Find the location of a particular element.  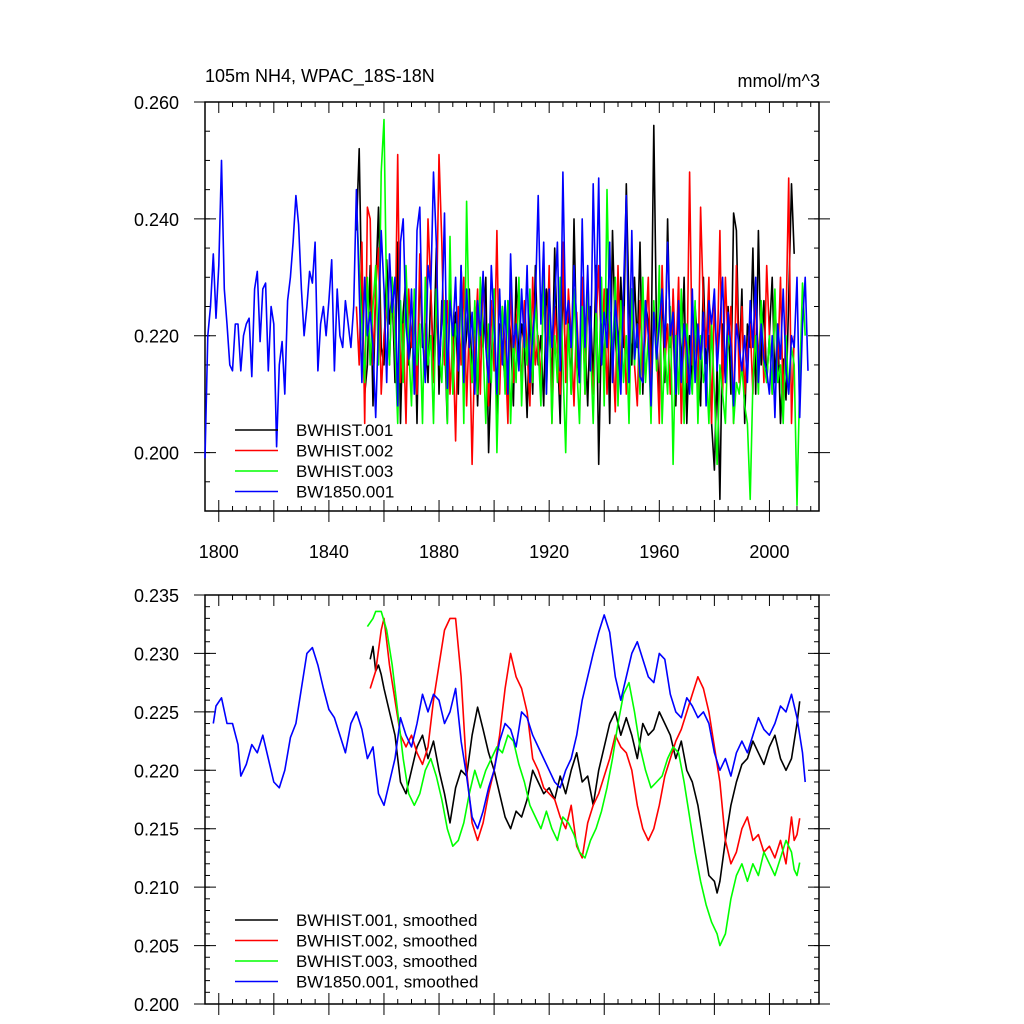

y-tick-label: 0.210 is located at coordinates (156, 888).